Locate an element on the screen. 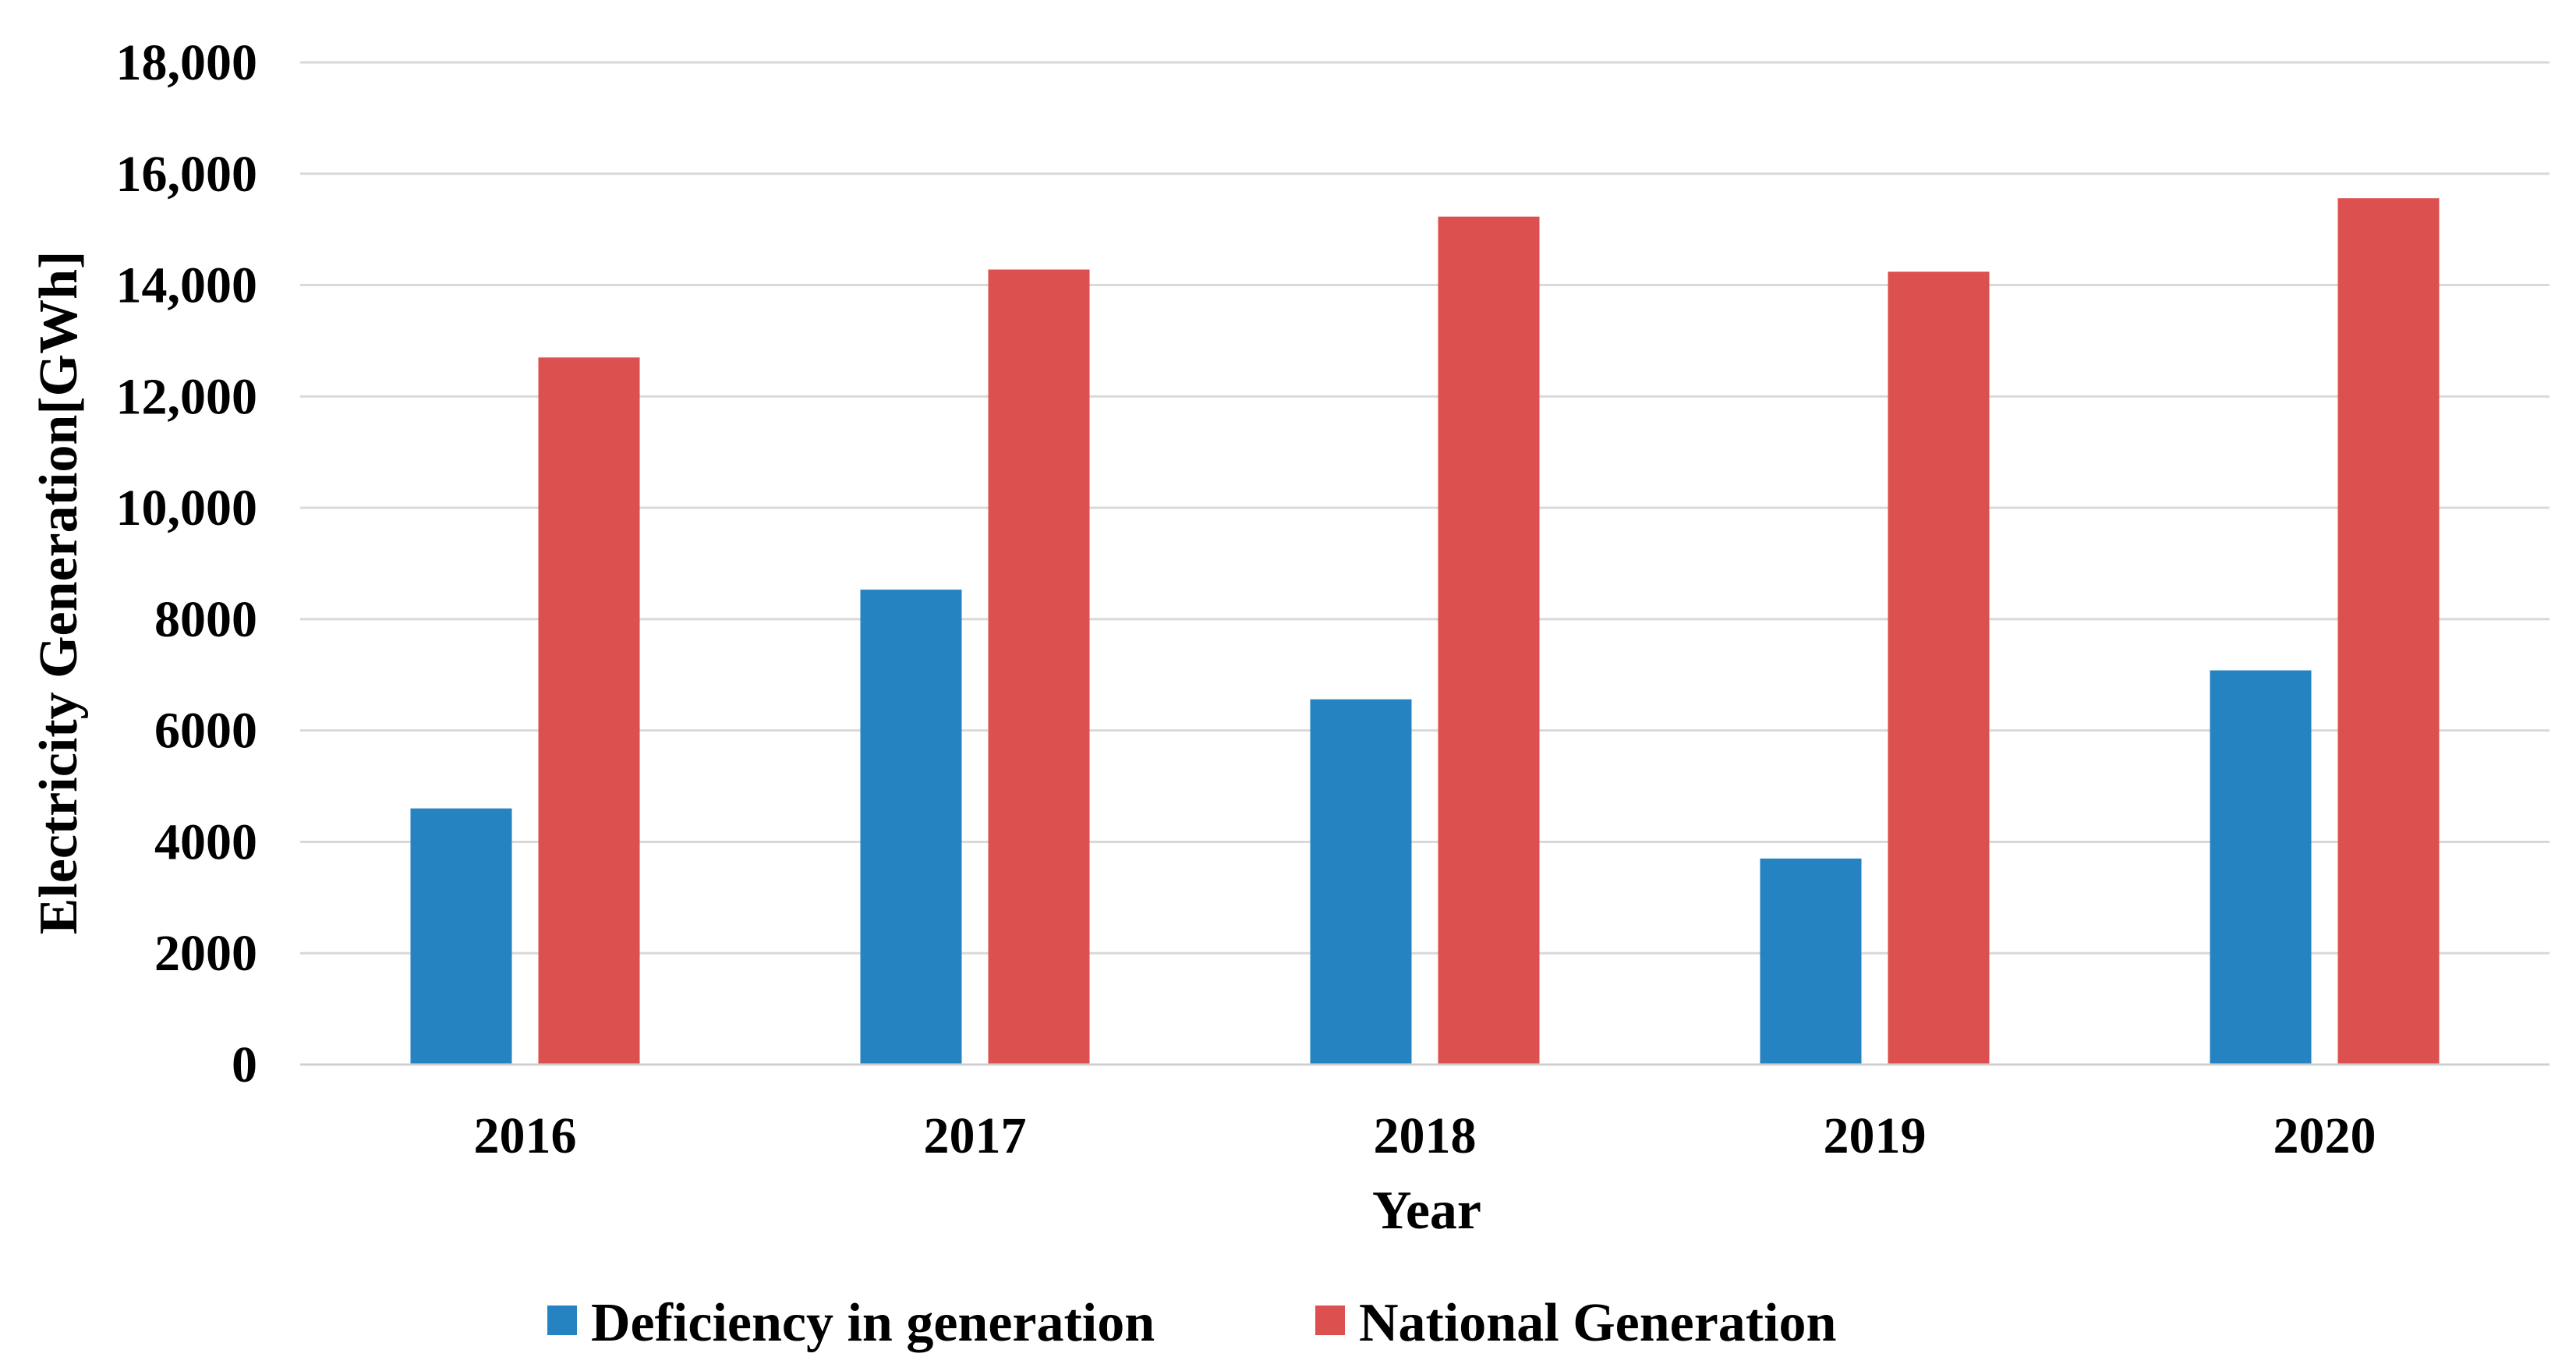 Image resolution: width=2576 pixels, height=1364 pixels. x-tick-label: 2019 is located at coordinates (1875, 1135).